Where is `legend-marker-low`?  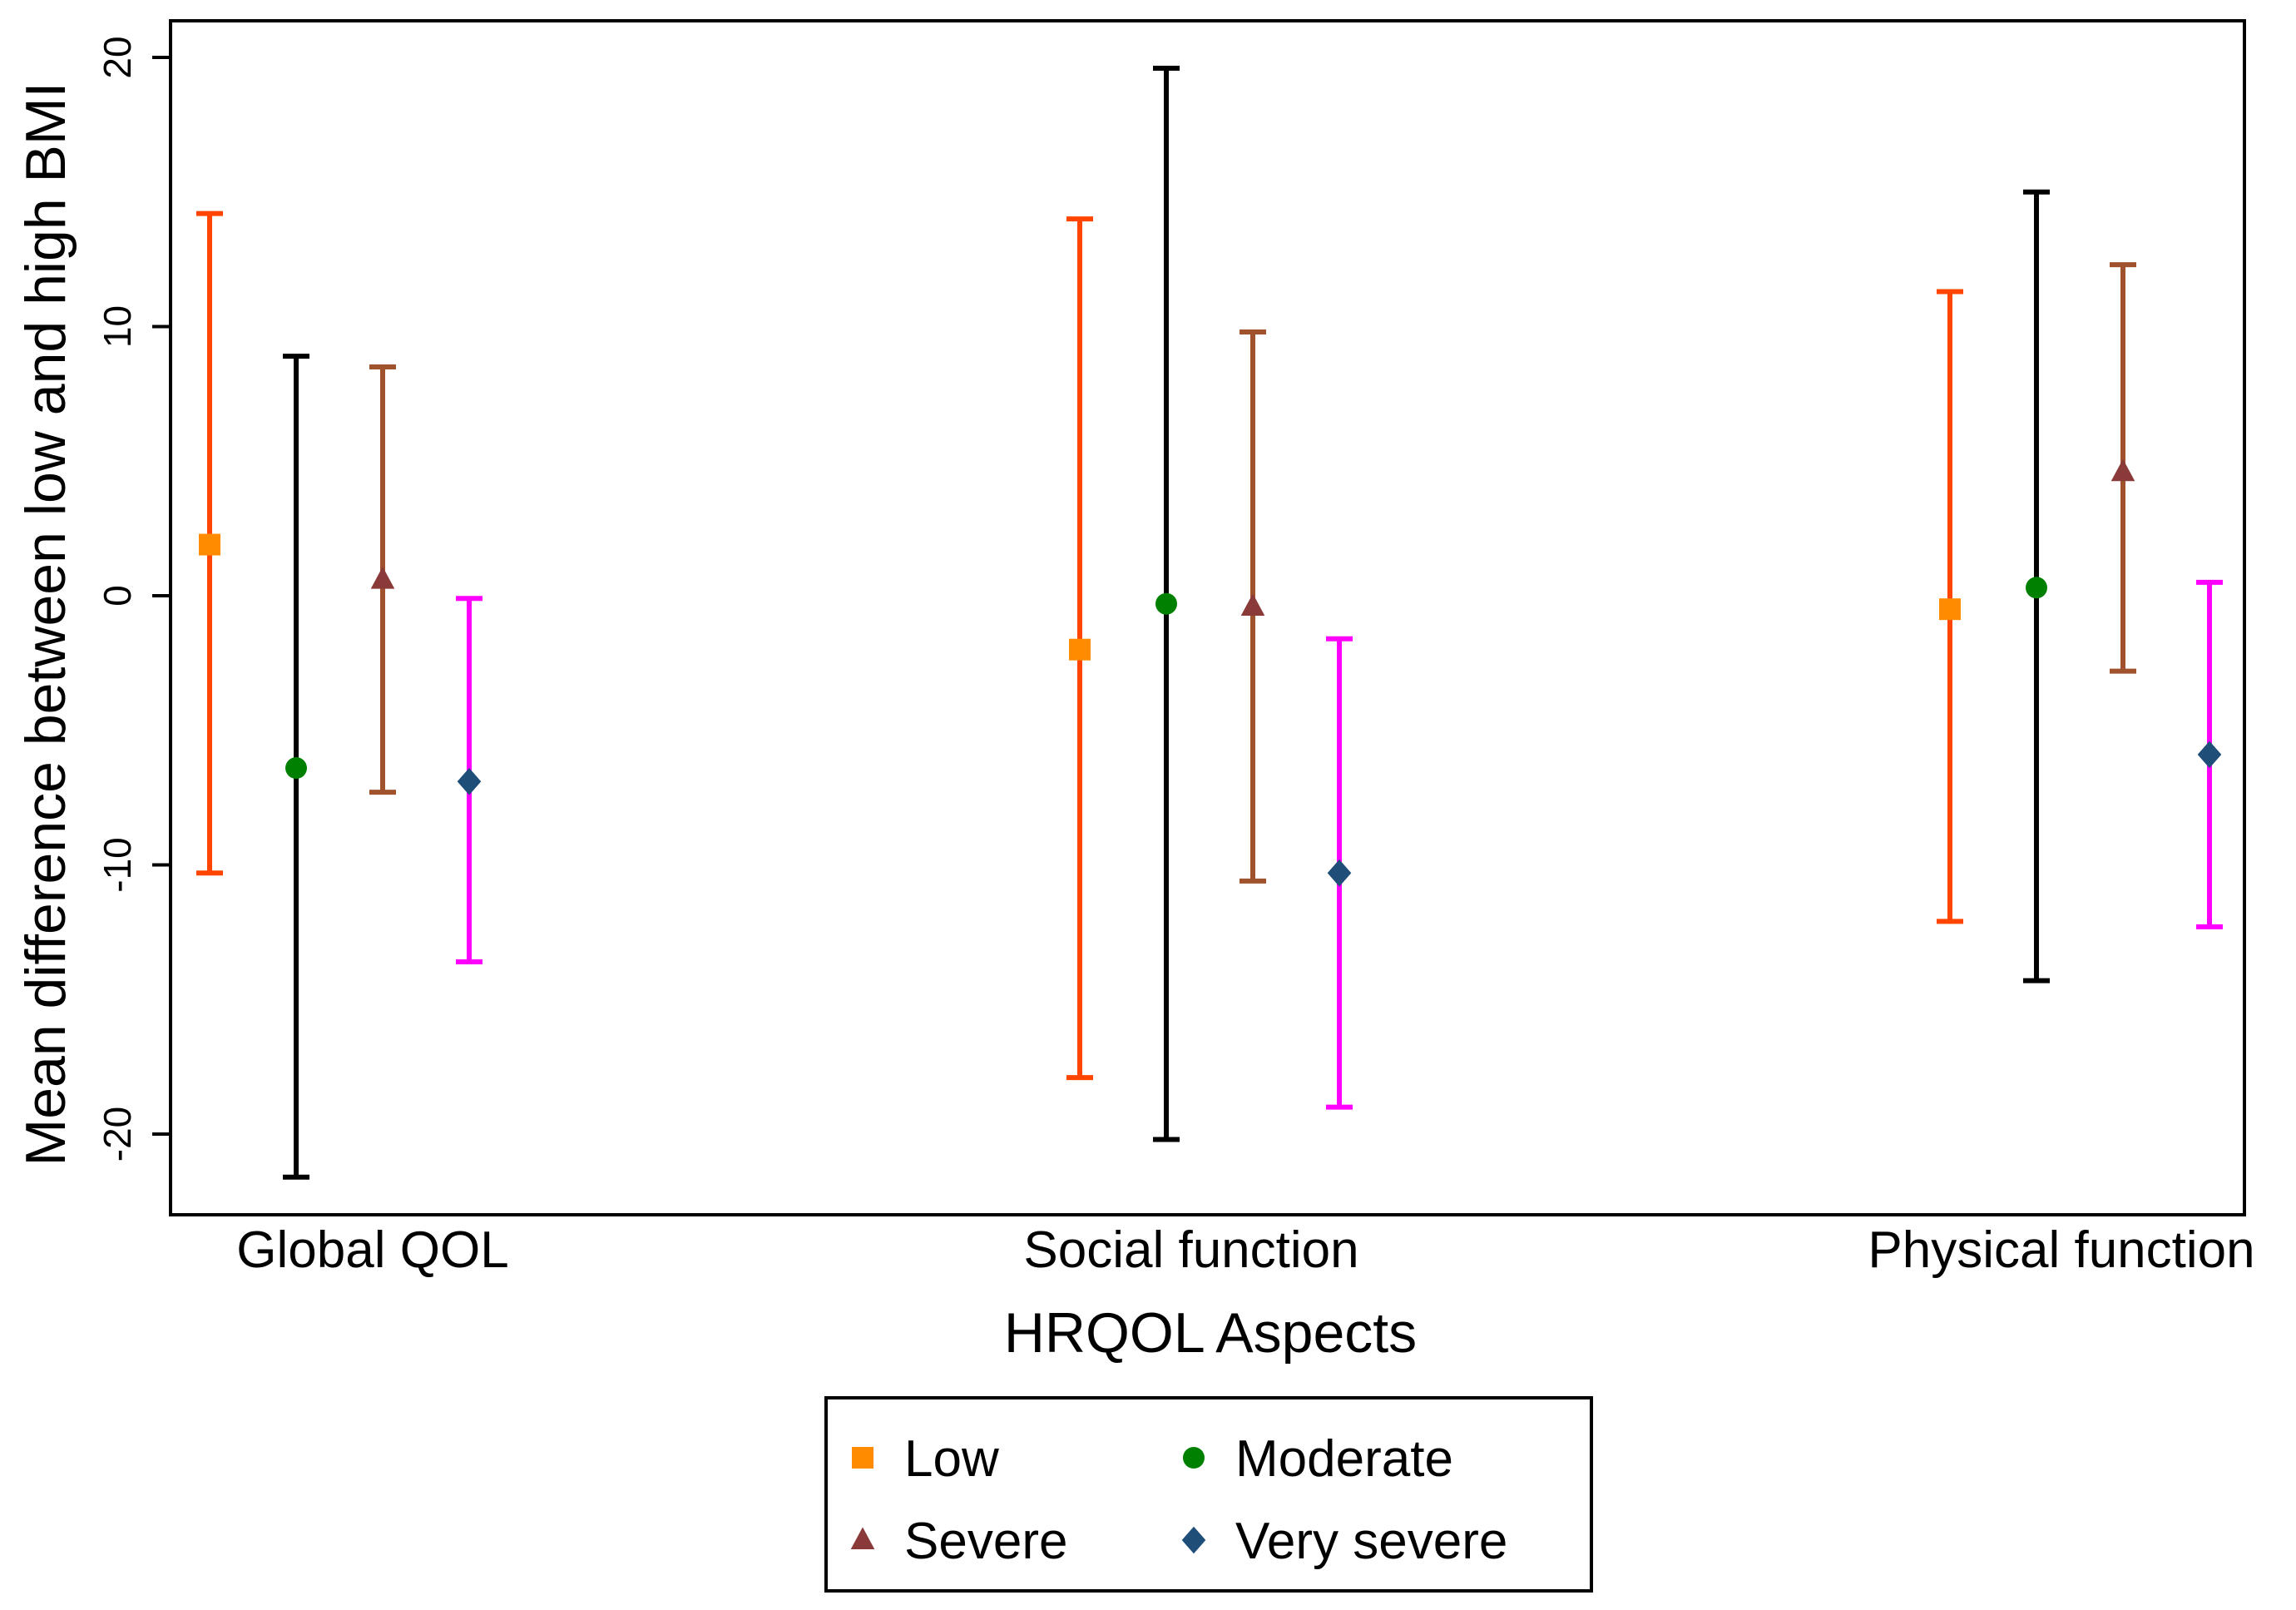 legend-marker-low is located at coordinates (862, 1458).